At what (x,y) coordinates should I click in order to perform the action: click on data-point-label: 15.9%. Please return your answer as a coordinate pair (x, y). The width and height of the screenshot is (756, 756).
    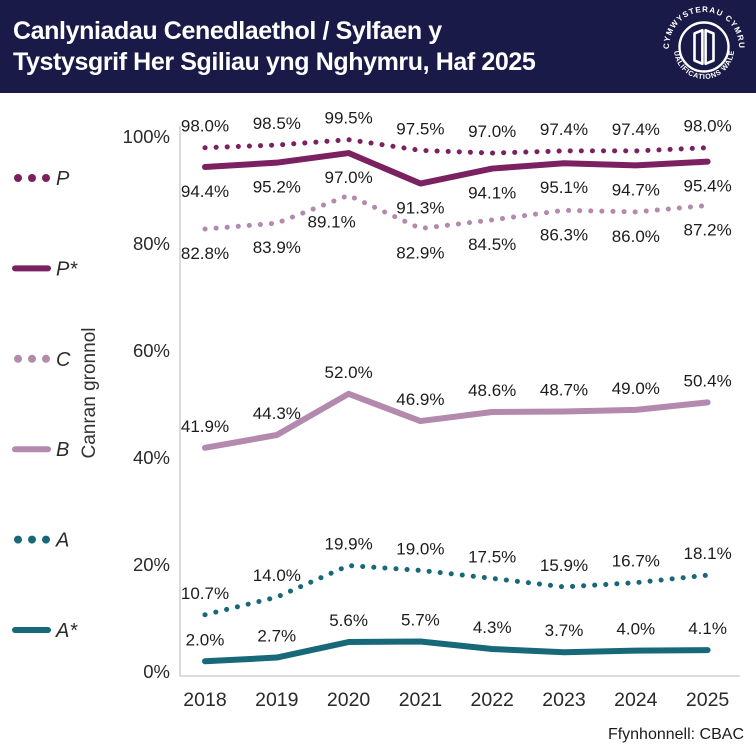
    Looking at the image, I should click on (564, 565).